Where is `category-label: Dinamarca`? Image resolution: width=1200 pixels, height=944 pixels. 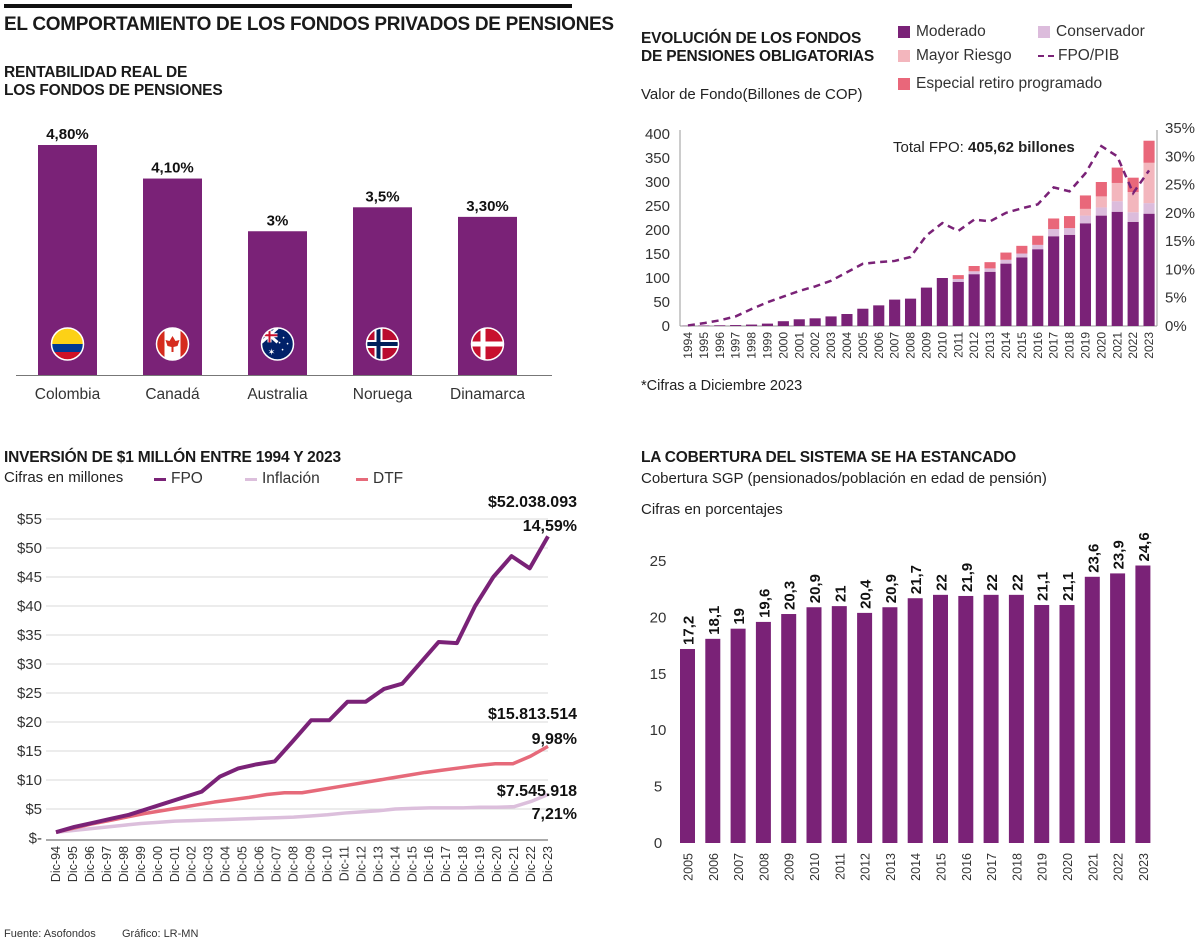 category-label: Dinamarca is located at coordinates (487, 394).